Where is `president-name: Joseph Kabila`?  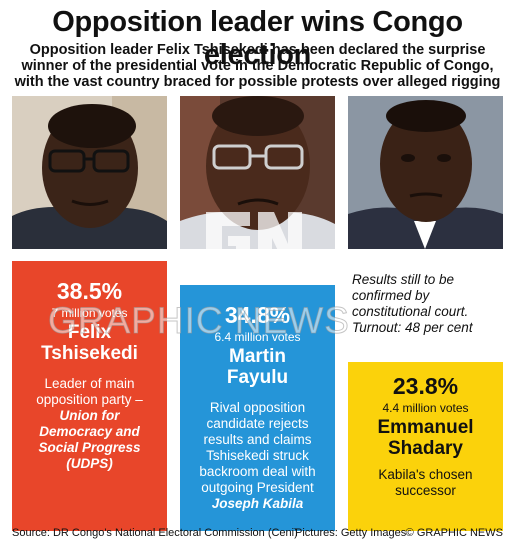 president-name: Joseph Kabila is located at coordinates (257, 503).